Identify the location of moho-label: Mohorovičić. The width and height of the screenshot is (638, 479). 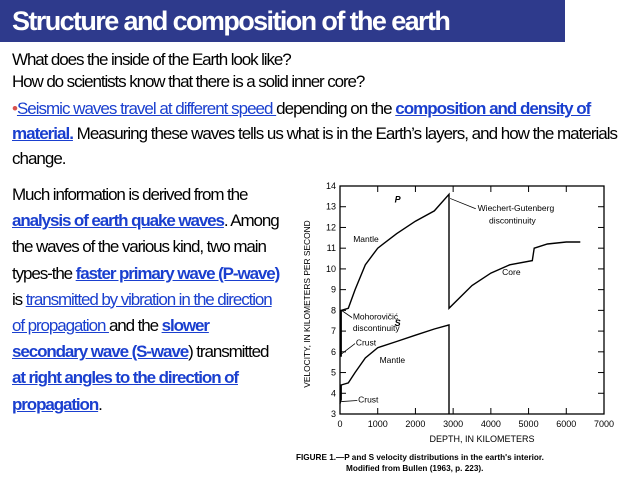
(376, 317).